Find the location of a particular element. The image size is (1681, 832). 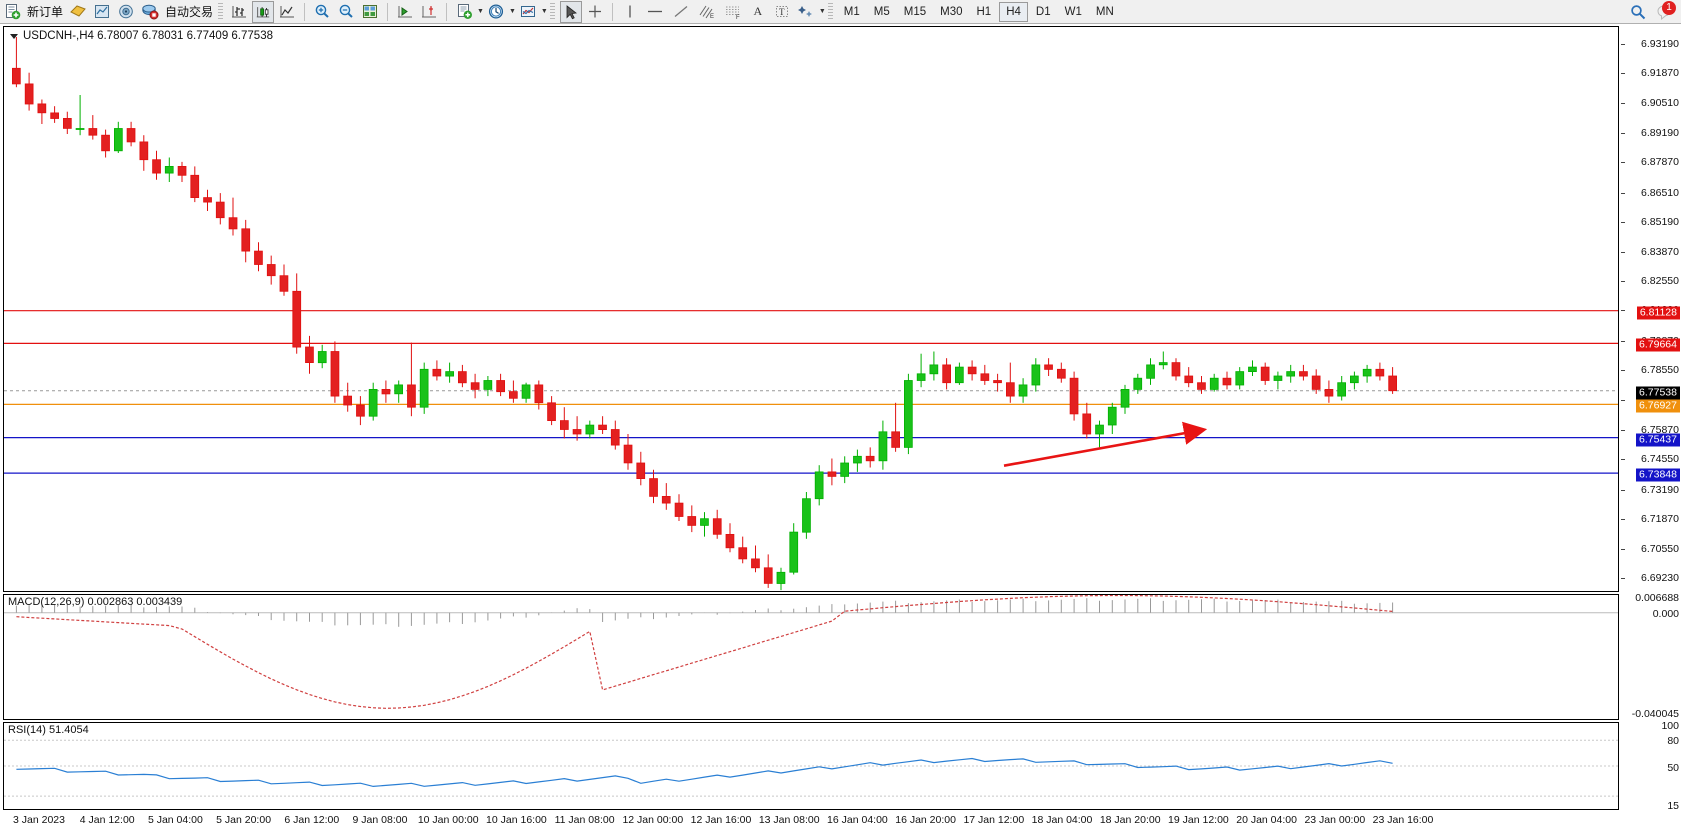

data-window-icon is located at coordinates (102, 12).